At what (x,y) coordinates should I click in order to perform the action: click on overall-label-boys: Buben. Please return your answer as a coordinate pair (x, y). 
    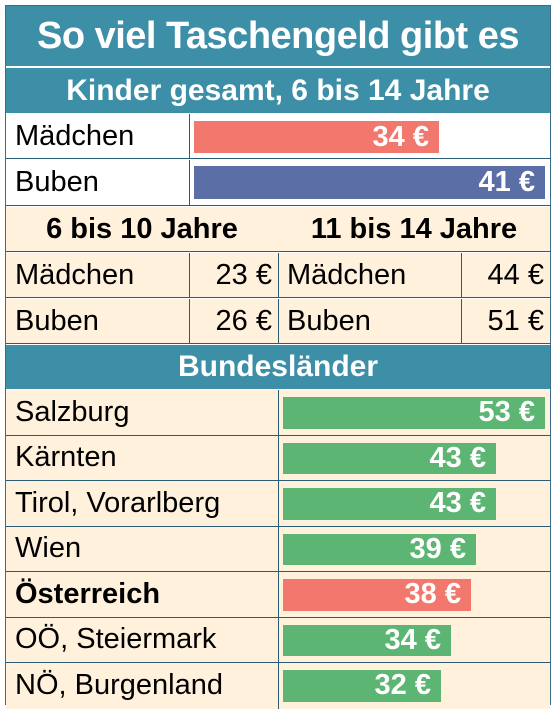
    Looking at the image, I should click on (57, 182).